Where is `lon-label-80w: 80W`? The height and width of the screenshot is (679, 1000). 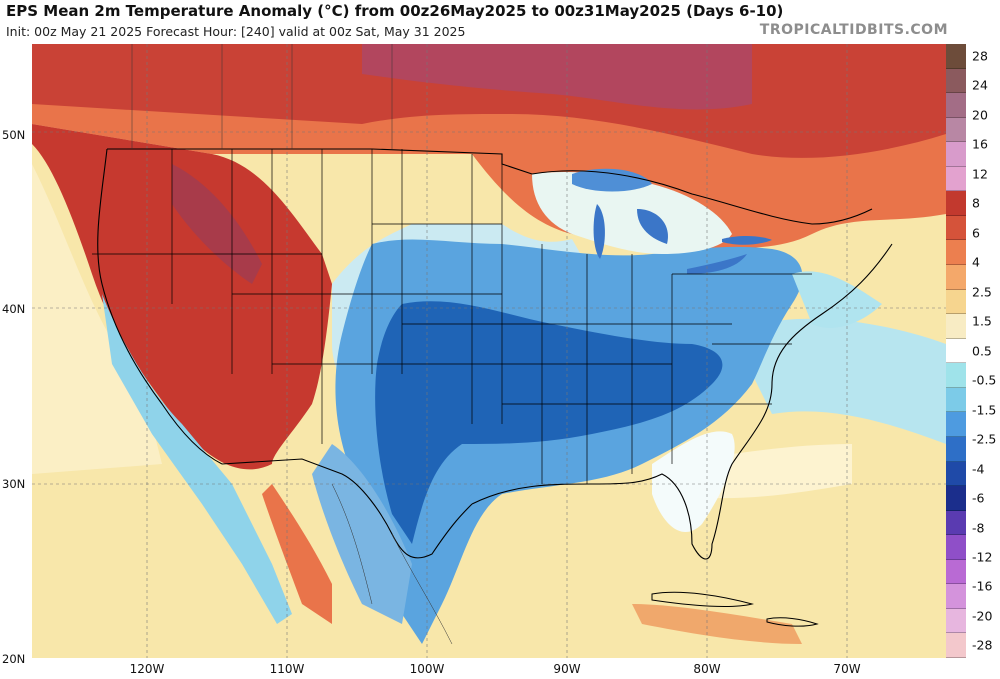
lon-label-80w: 80W is located at coordinates (707, 669).